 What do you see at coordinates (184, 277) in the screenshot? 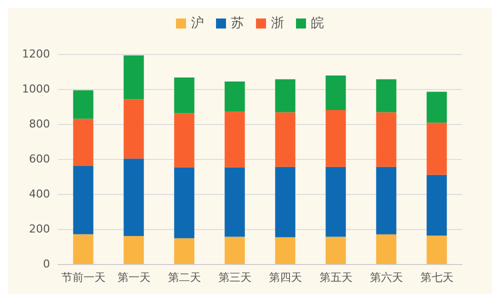
I see `x-tick-label: 第二天` at bounding box center [184, 277].